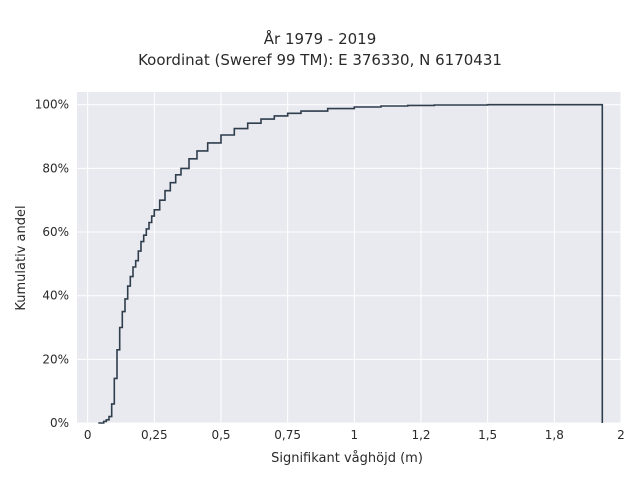 This screenshot has width=640, height=480. I want to click on x-tick-label: 1, so click(355, 435).